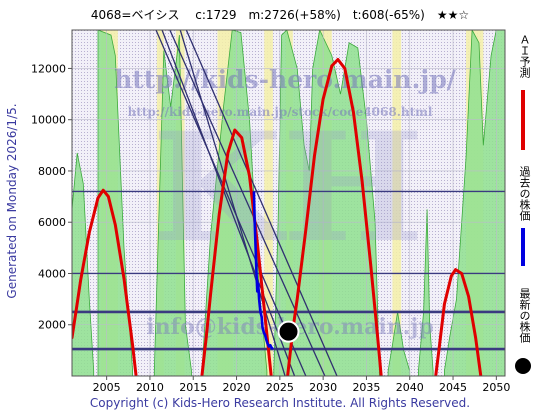 The width and height of the screenshot is (560, 420). What do you see at coordinates (280, 387) in the screenshot?
I see `x-tick-label-4: 2025` at bounding box center [280, 387].